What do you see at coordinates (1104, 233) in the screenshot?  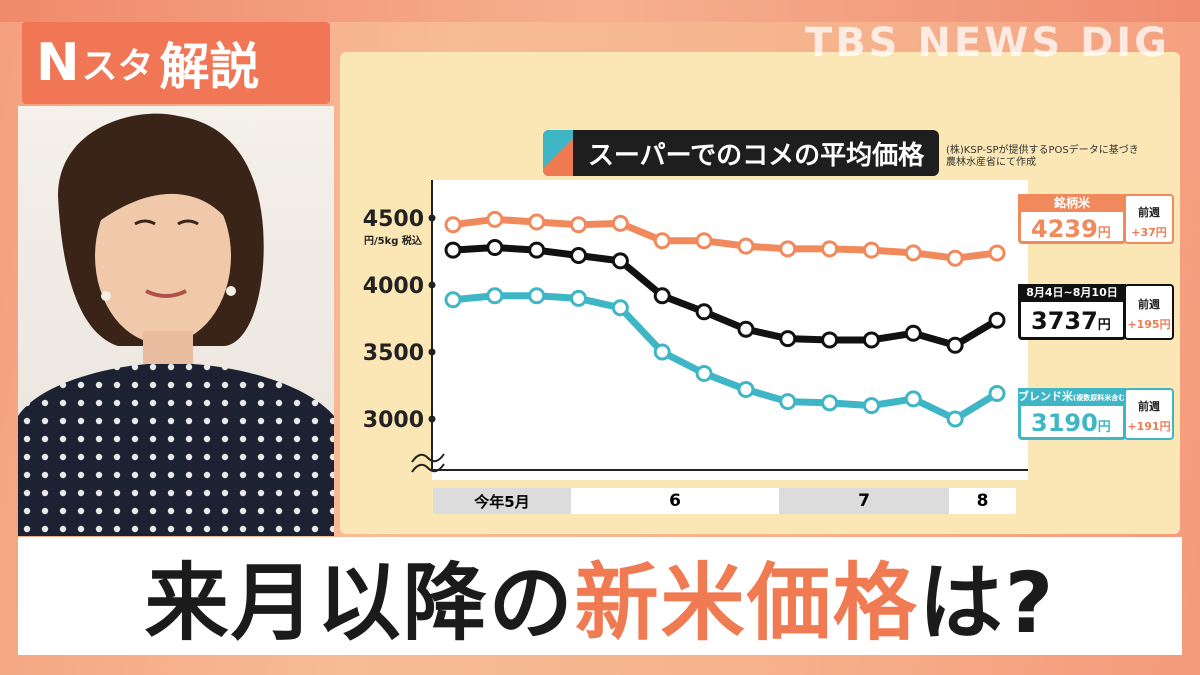 I see `callout-brand-unit: 円` at bounding box center [1104, 233].